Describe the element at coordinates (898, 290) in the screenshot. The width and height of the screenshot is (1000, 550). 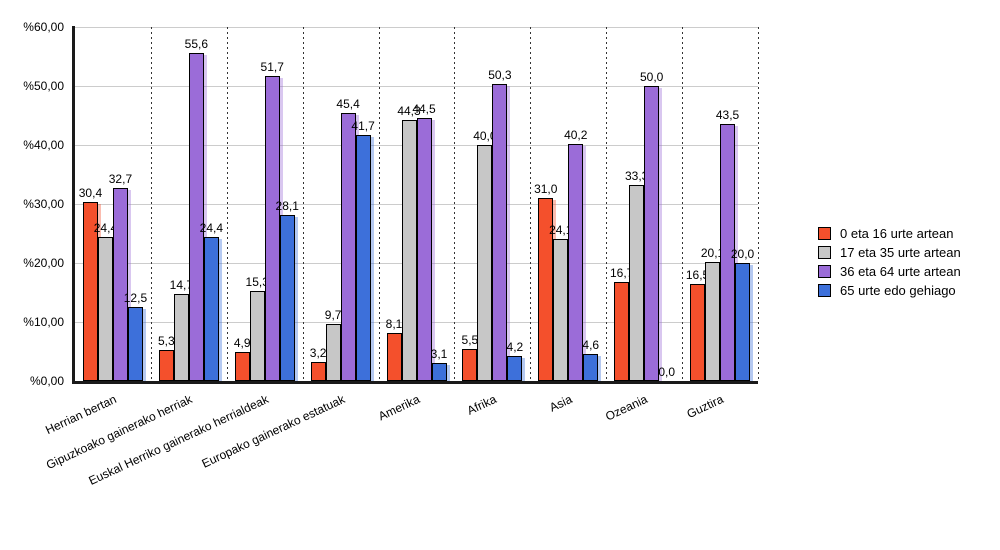
I see `legend-label: 65 urte edo gehiago` at that location.